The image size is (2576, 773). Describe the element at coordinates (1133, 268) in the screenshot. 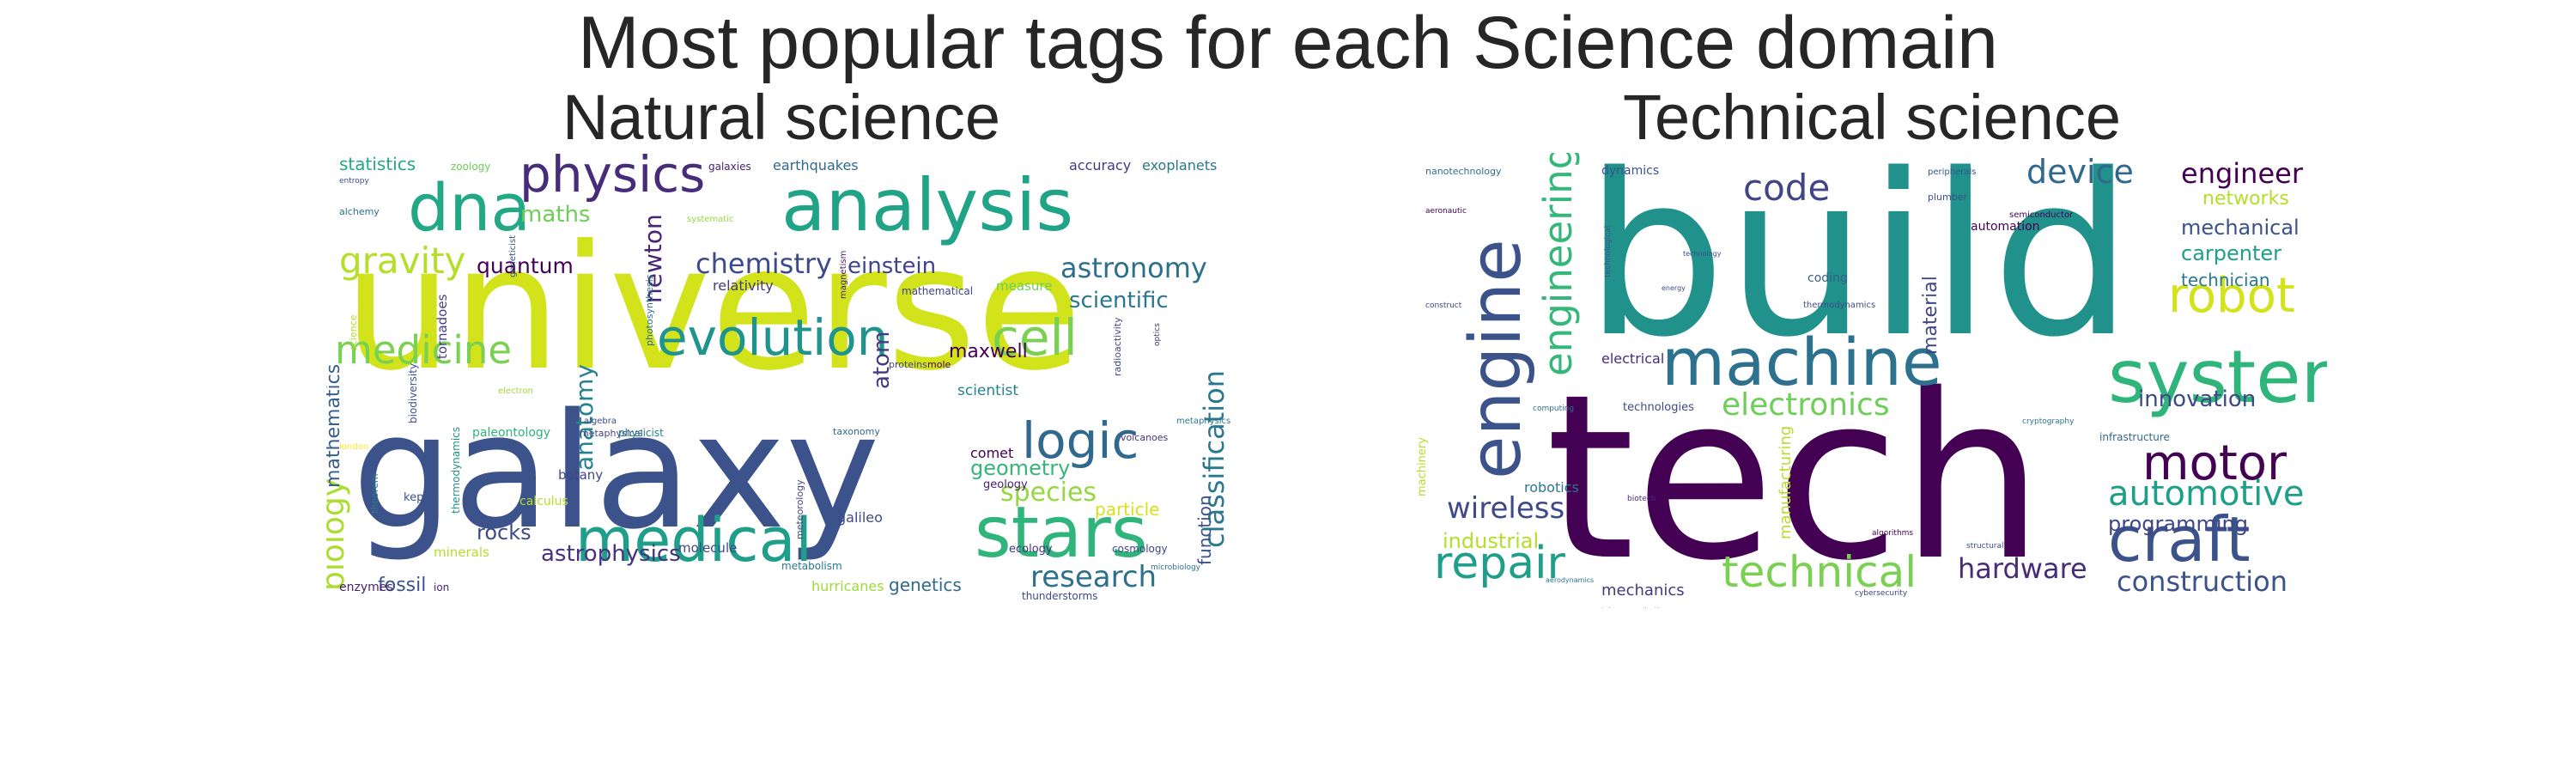

I see `word-astronomy: astronomy` at that location.